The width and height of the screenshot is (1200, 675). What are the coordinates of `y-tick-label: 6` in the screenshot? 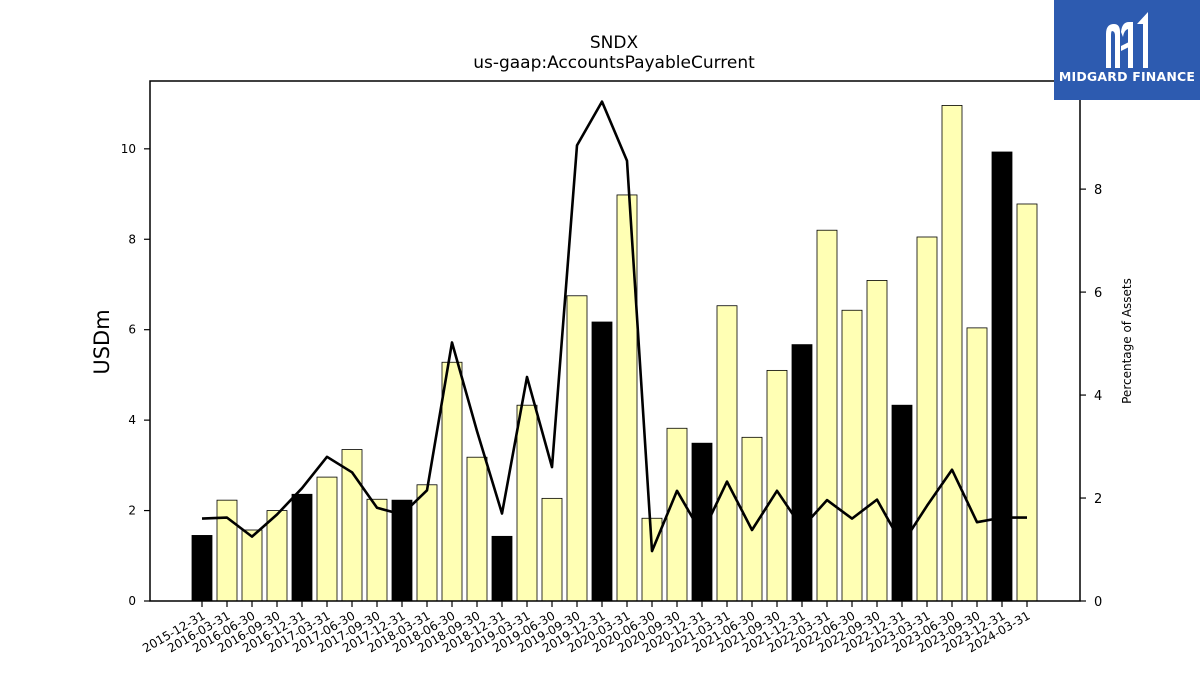 It's located at (132, 330).